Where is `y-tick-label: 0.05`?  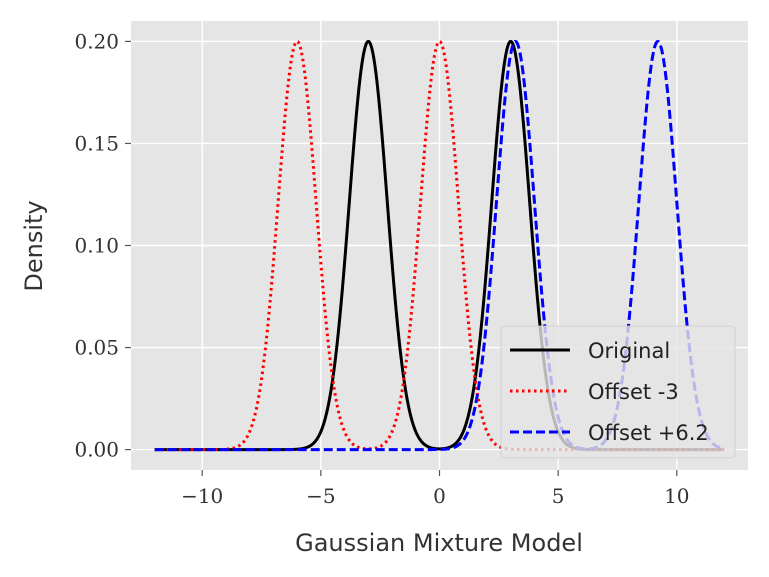
y-tick-label: 0.05 is located at coordinates (96, 348).